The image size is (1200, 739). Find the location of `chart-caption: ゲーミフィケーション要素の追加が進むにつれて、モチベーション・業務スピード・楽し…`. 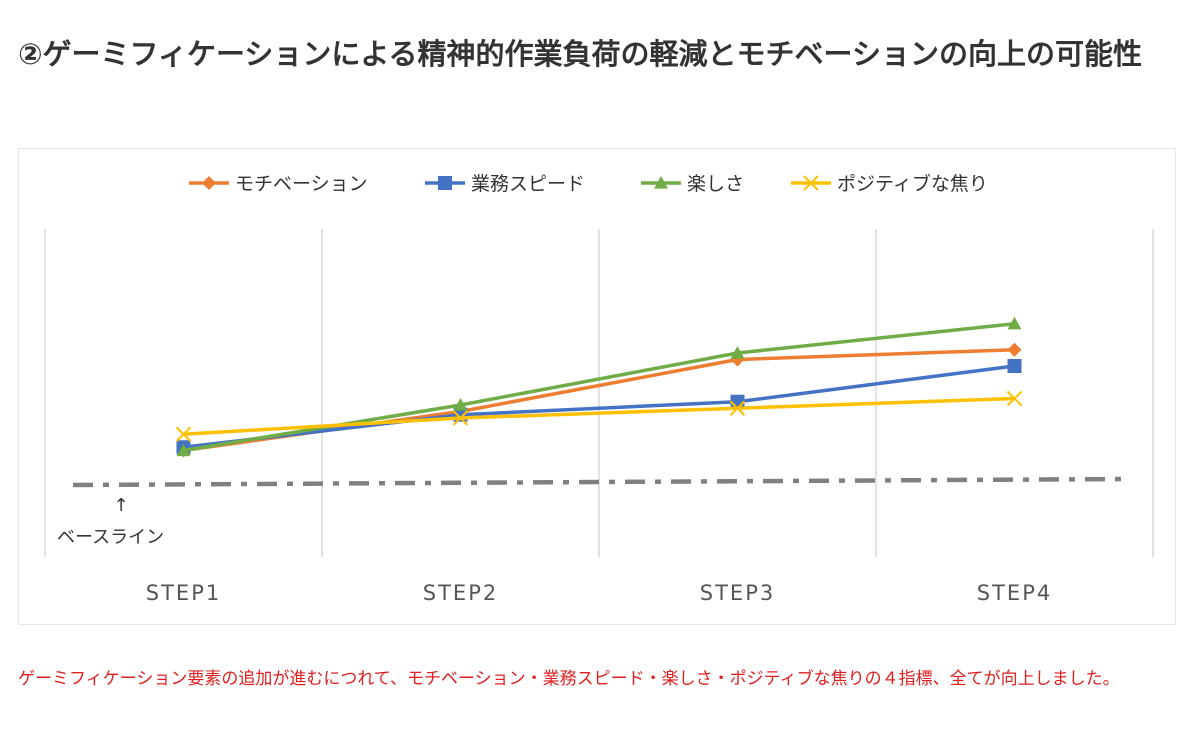

chart-caption: ゲーミフィケーション要素の追加が進むにつれて、モチベーション・業務スピード・楽し… is located at coordinates (569, 679).